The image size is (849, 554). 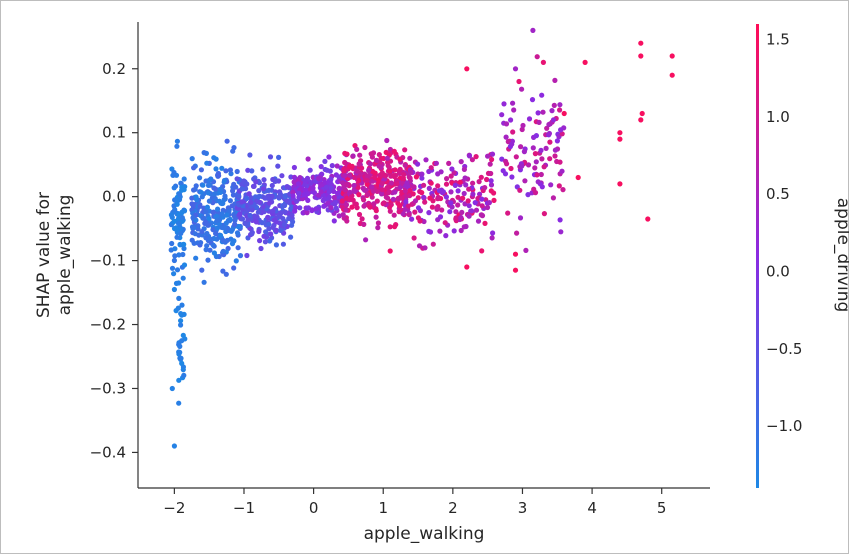 I want to click on x-tick-label: 2, so click(x=453, y=508).